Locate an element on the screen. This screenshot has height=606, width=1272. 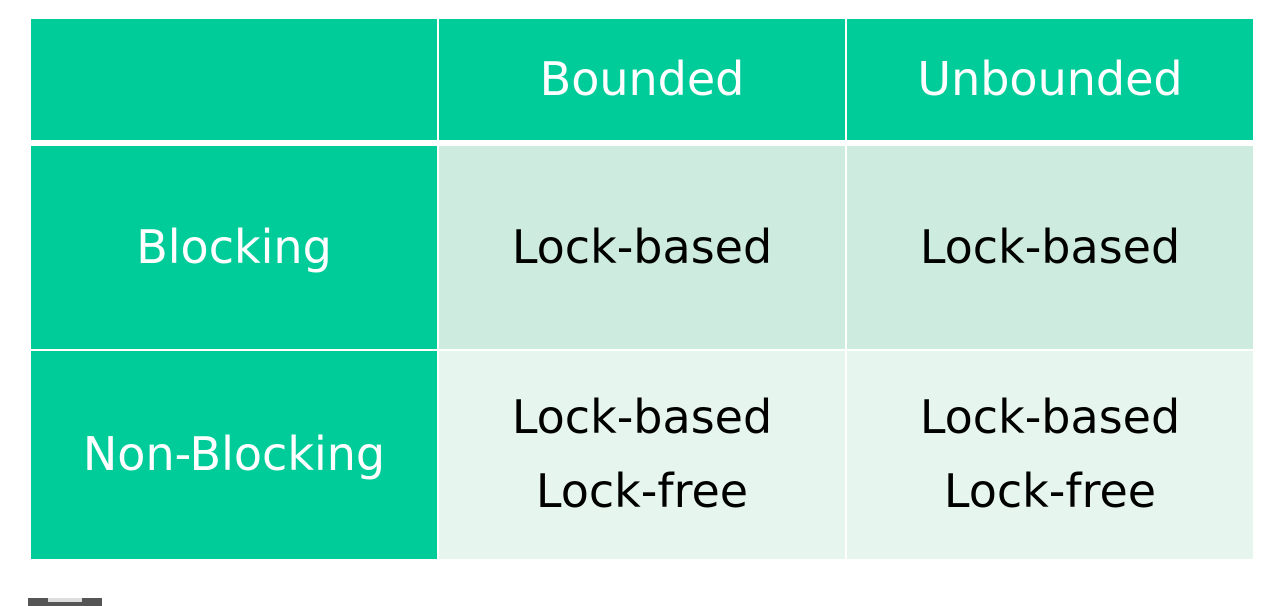
row-header-non-blocking: Non-Blocking is located at coordinates (234, 454).